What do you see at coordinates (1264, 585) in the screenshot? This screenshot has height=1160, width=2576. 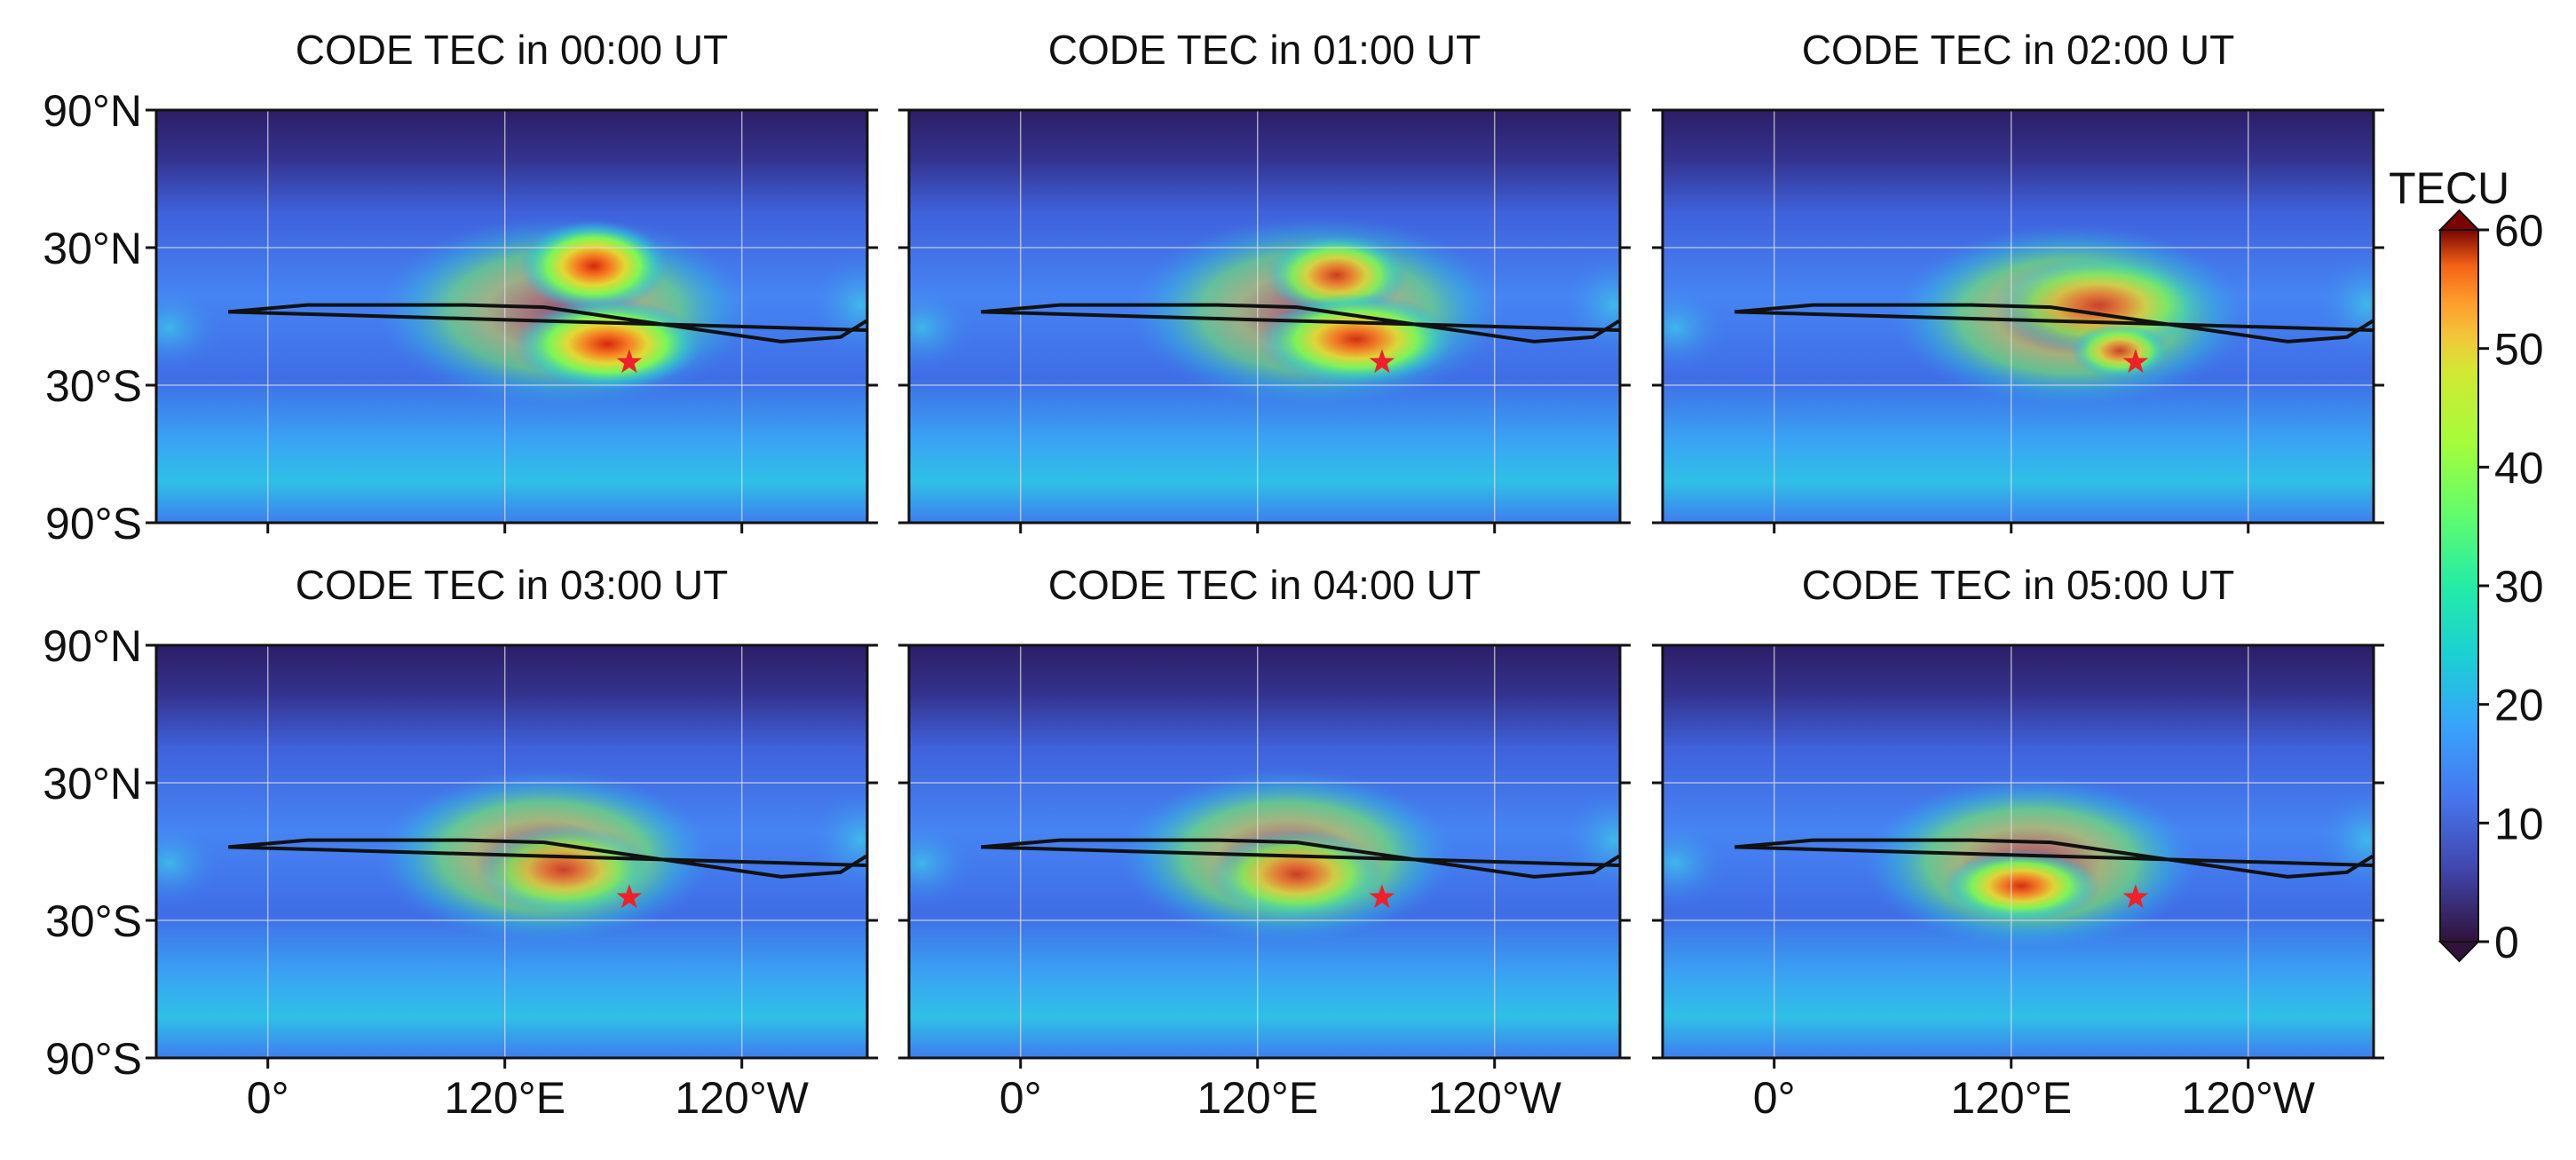 I see `panel-title: CODE TEC in 04:00 UT` at bounding box center [1264, 585].